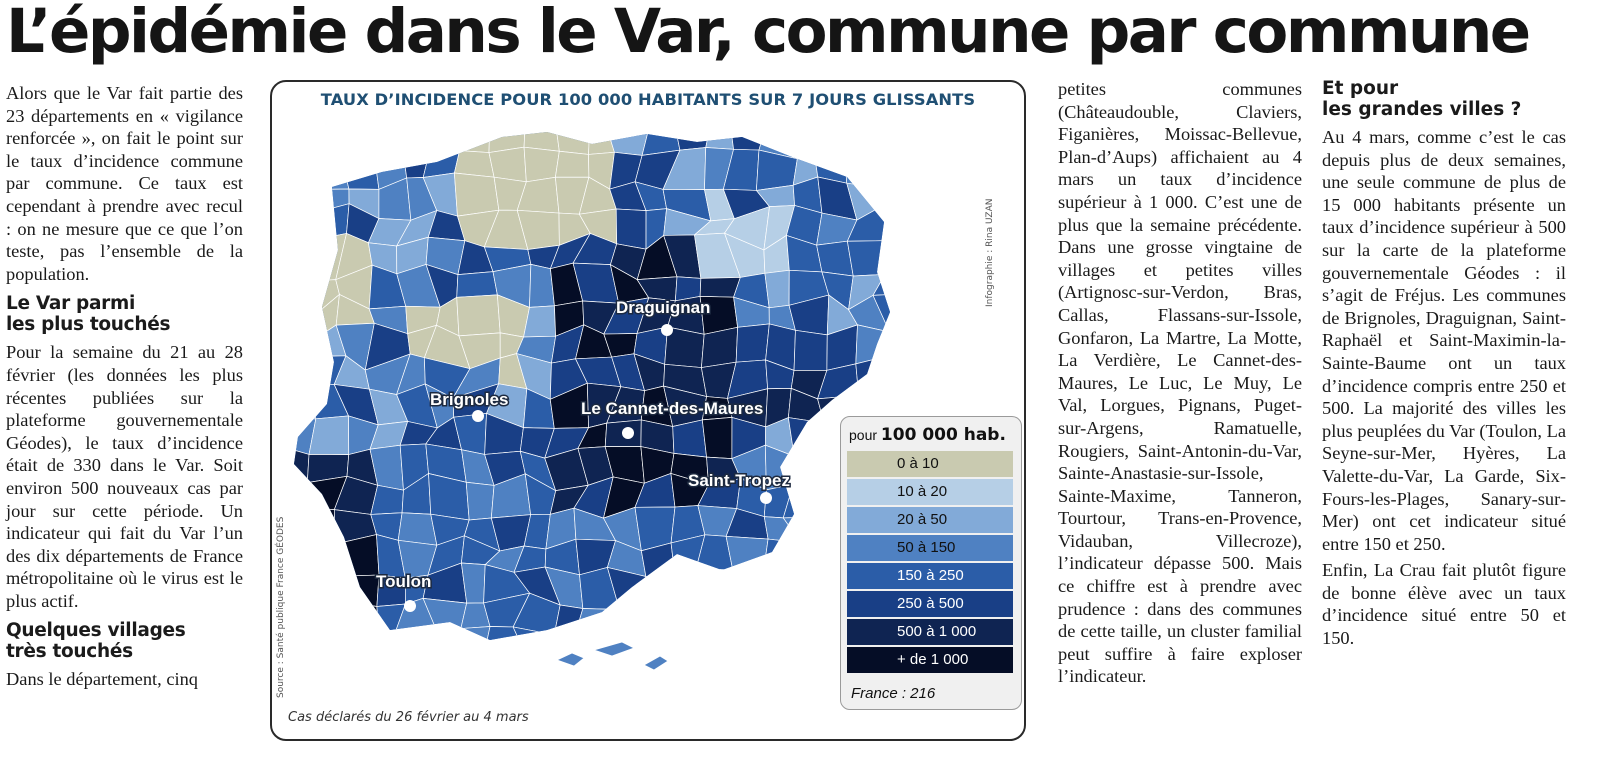 The image size is (1600, 758). I want to click on legend-item: + de 1 000, so click(930, 660).